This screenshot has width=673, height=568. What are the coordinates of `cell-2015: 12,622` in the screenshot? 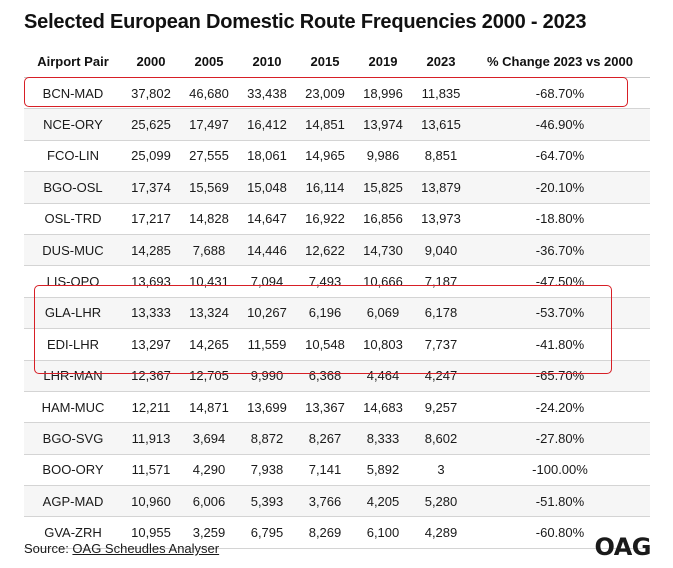 It's located at (325, 250).